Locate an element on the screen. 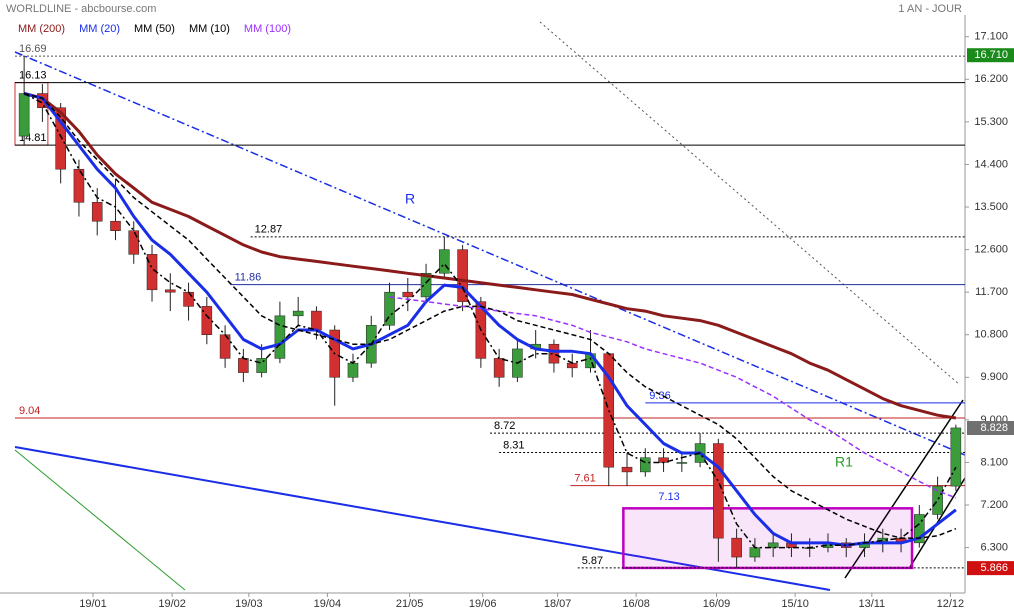 This screenshot has width=1014, height=613. level-label: 8.31 is located at coordinates (513, 445).